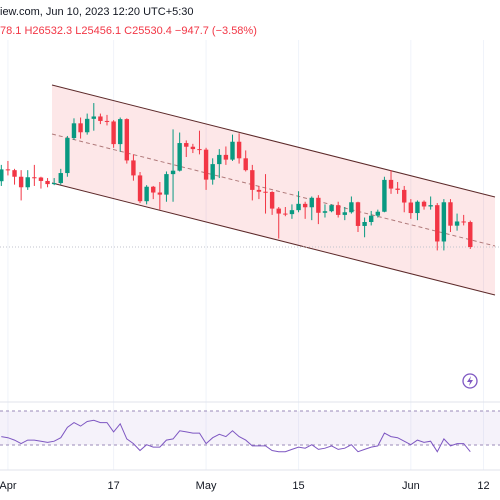 The height and width of the screenshot is (500, 500). I want to click on replay-bolt, so click(470, 381).